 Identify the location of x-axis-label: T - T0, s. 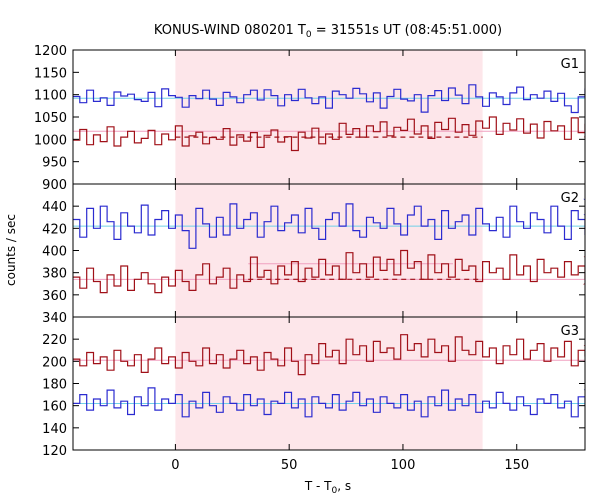
(327, 487).